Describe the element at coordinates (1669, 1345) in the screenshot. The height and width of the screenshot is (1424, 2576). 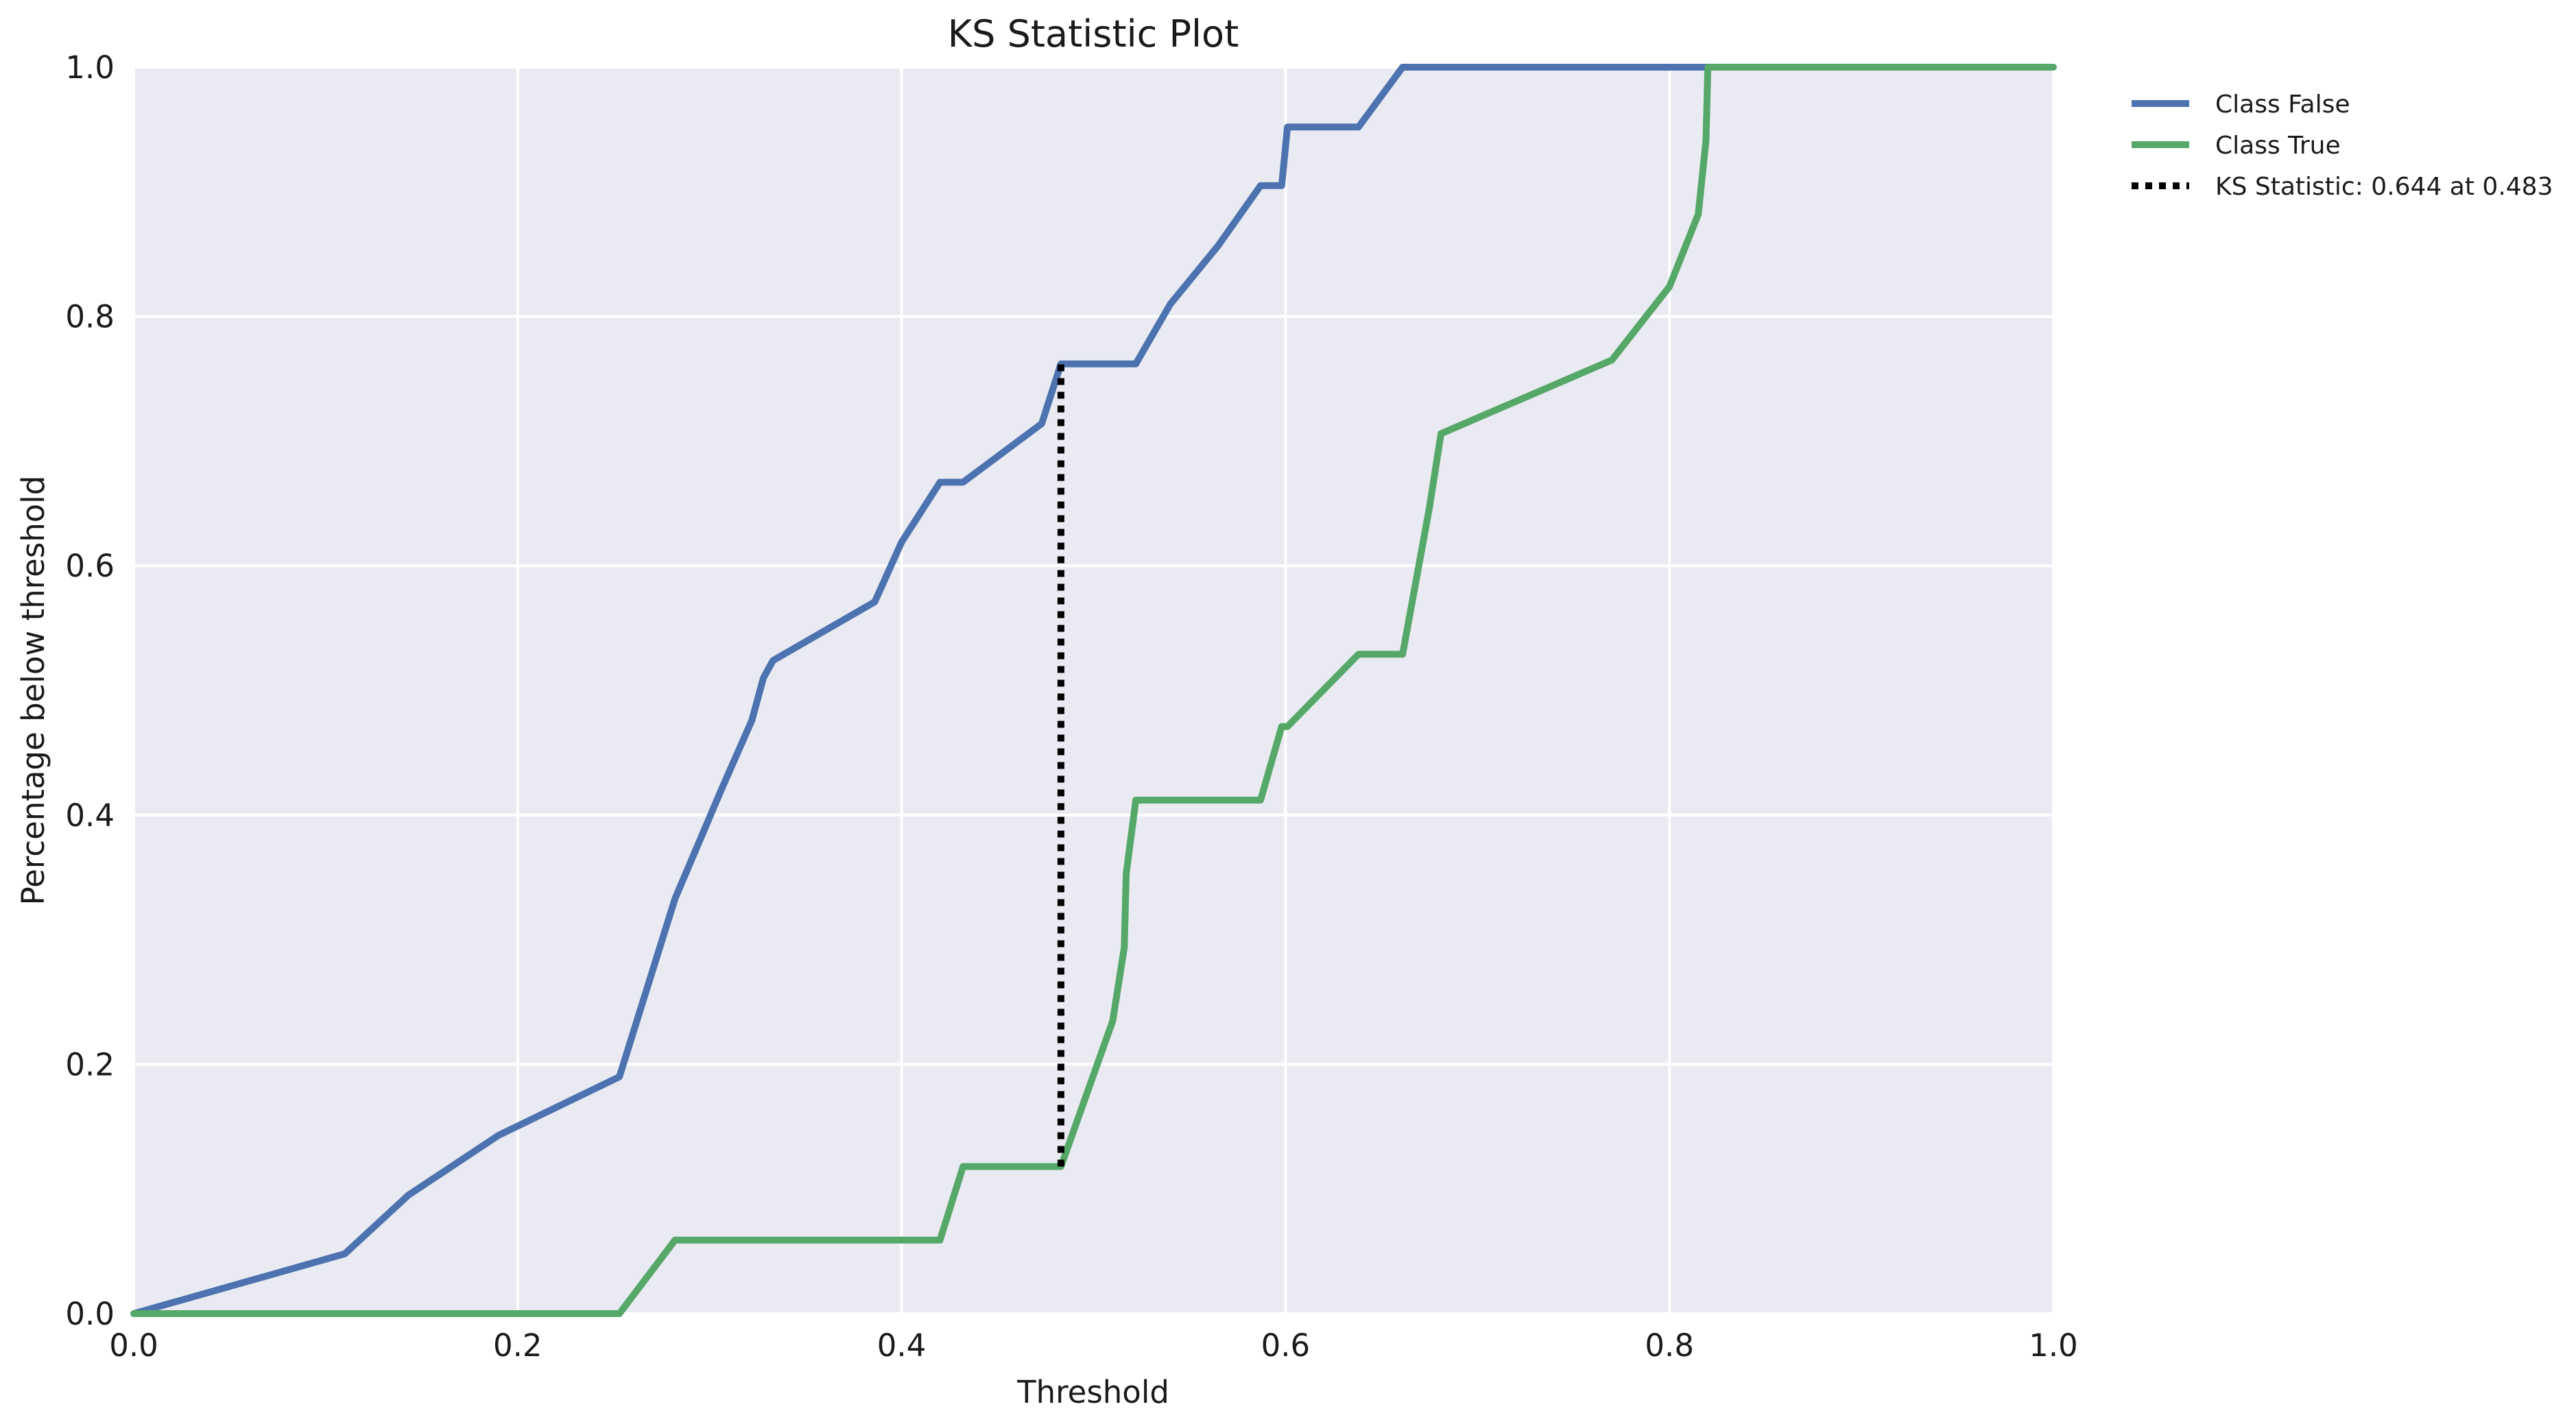
I see `x-tick-label: 0.8` at that location.